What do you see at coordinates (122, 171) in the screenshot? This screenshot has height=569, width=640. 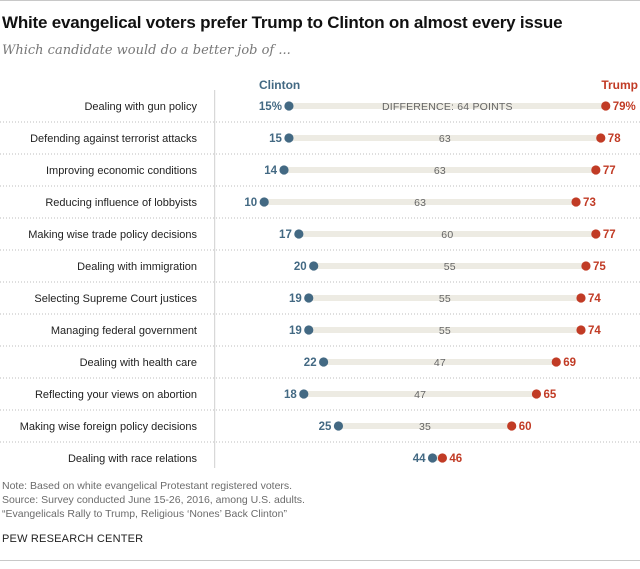 I see `category-label: Improving economic conditions` at bounding box center [122, 171].